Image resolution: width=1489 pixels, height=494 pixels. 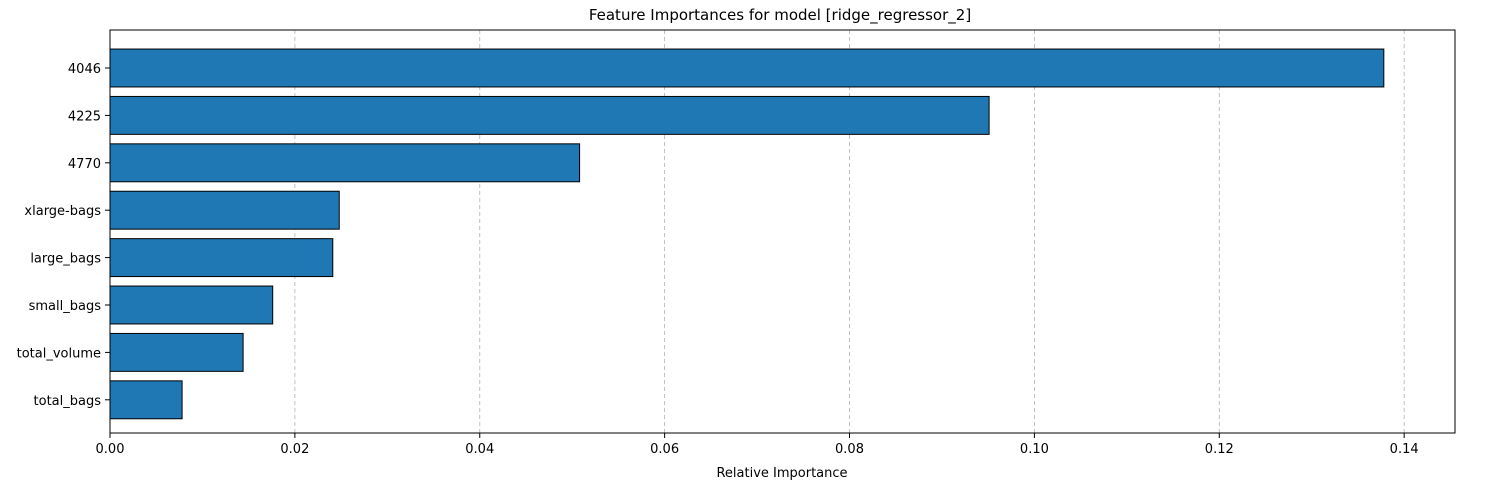 I want to click on bar-large_bags, so click(x=221, y=258).